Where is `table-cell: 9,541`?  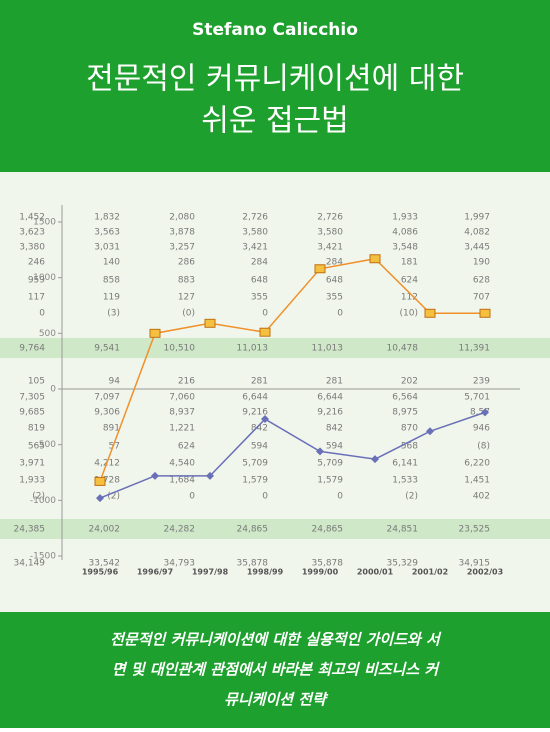
table-cell: 9,541 is located at coordinates (107, 349).